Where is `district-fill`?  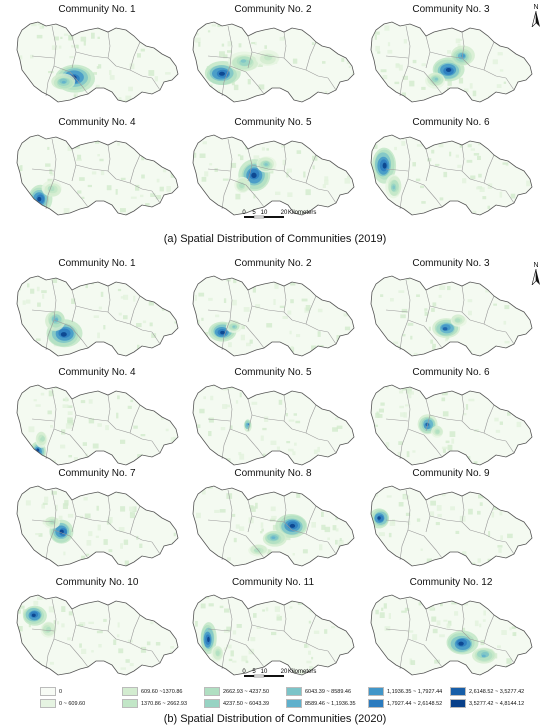 district-fill is located at coordinates (97, 526).